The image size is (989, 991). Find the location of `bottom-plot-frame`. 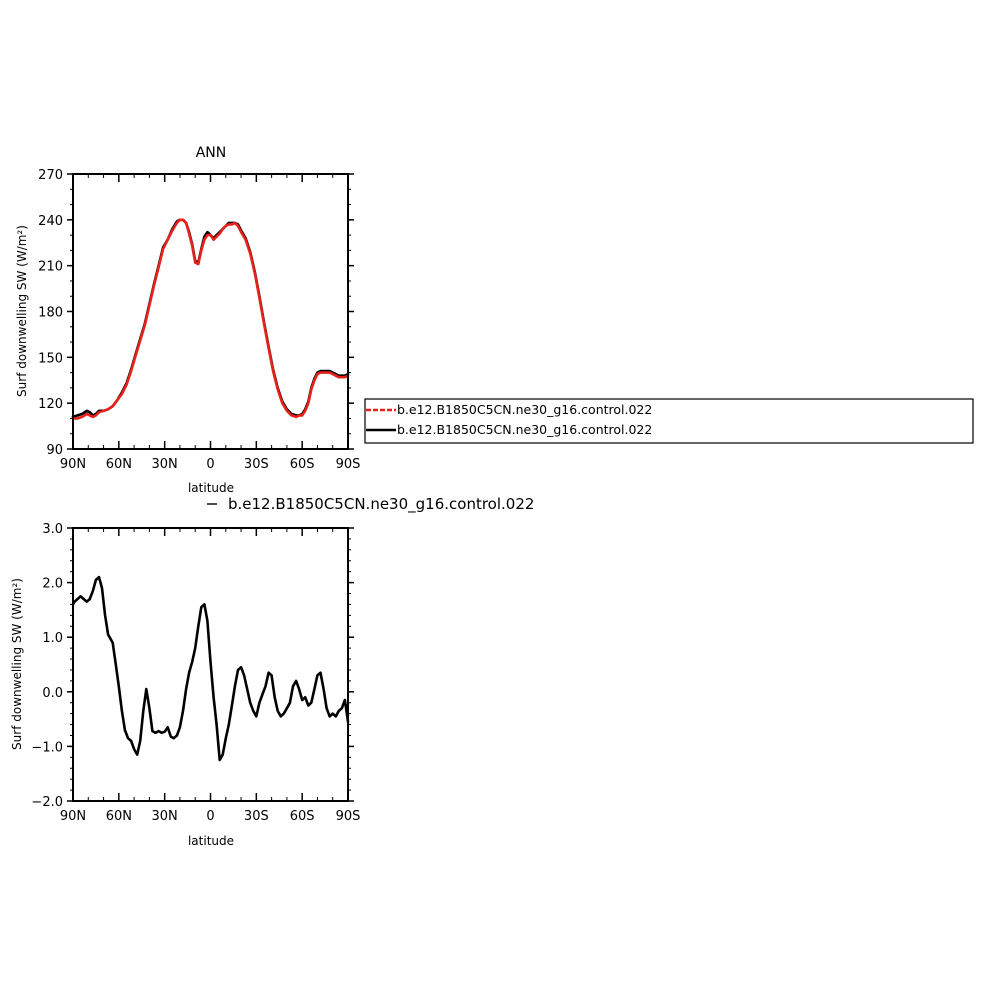

bottom-plot-frame is located at coordinates (210, 664).